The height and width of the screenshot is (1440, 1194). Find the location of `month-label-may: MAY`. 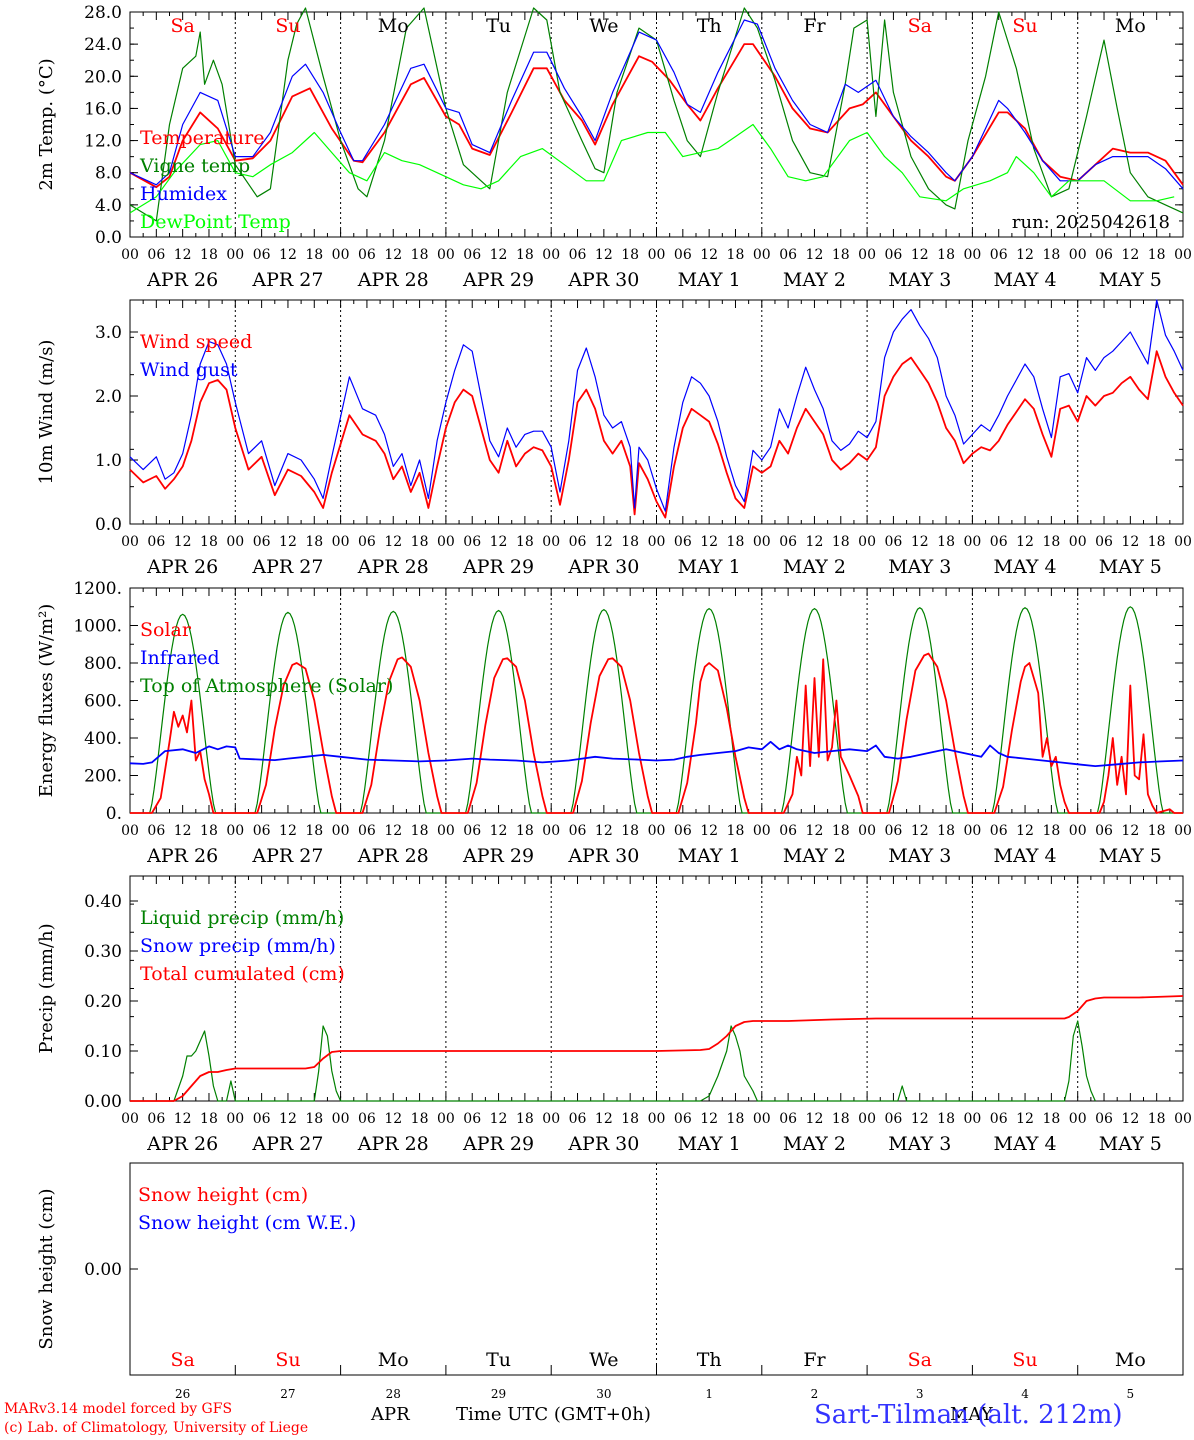

month-label-may: MAY is located at coordinates (971, 1414).